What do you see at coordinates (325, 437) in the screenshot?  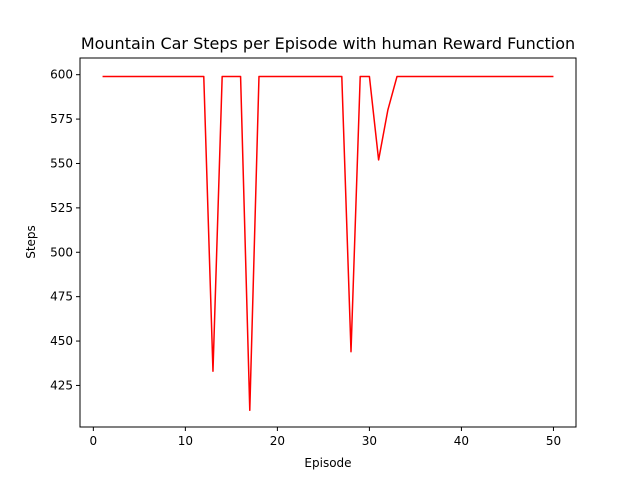 I see `x-axis: 0 10 20 30 40 50` at bounding box center [325, 437].